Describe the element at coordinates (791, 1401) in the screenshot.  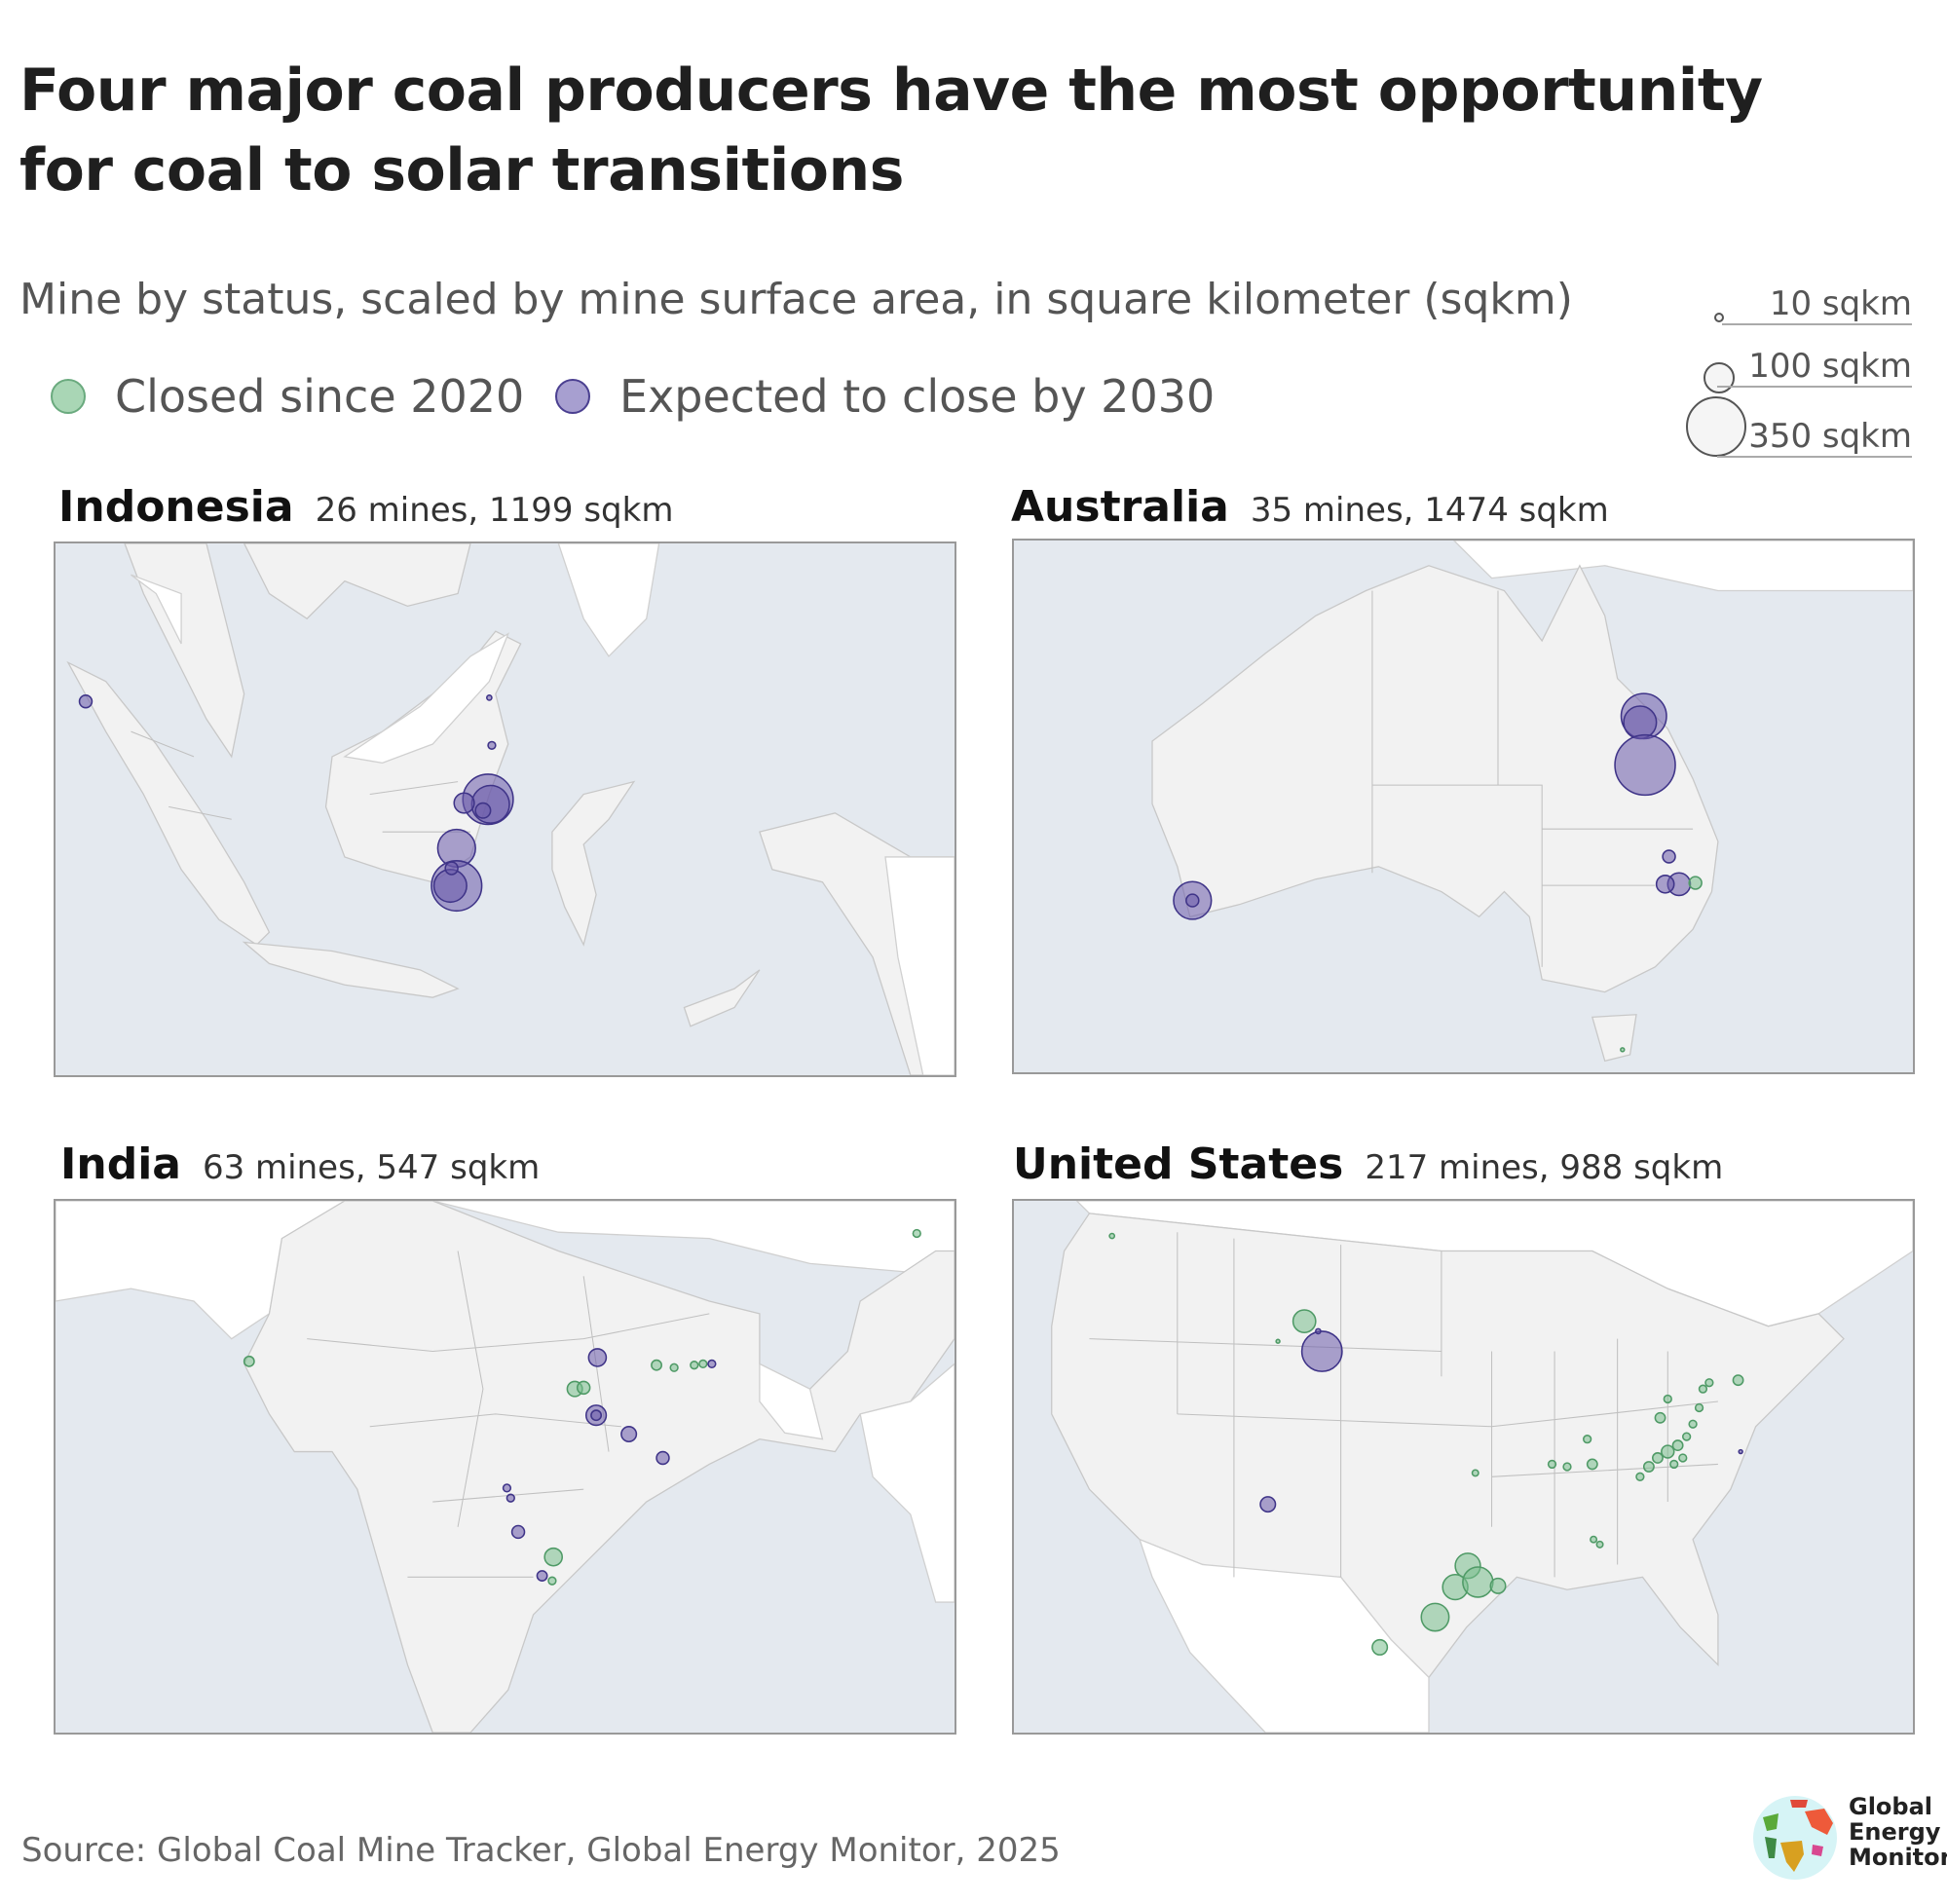
I see `bangladesh` at that location.